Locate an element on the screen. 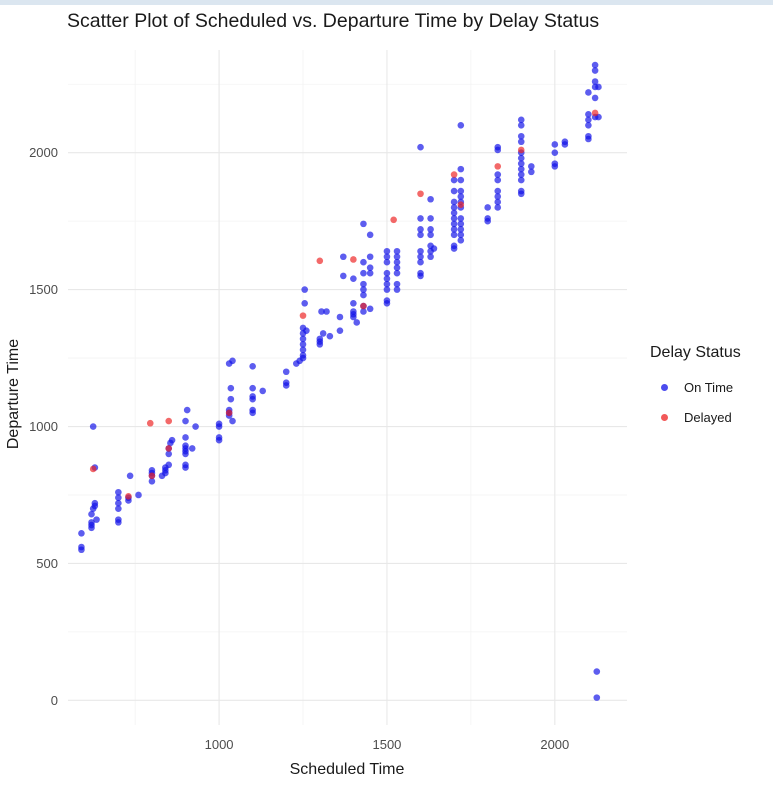 This screenshot has height=786, width=773. legend-item-delayed: Delayed is located at coordinates (695, 417).